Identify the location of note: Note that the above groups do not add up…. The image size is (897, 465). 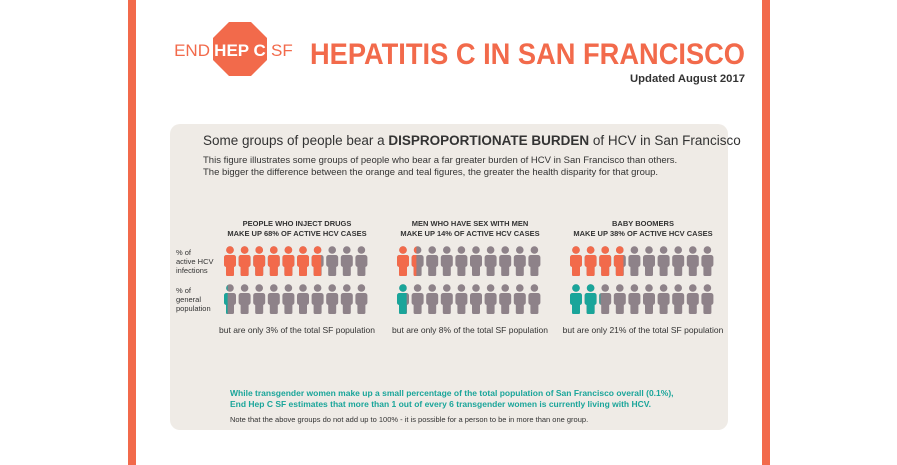
(409, 419).